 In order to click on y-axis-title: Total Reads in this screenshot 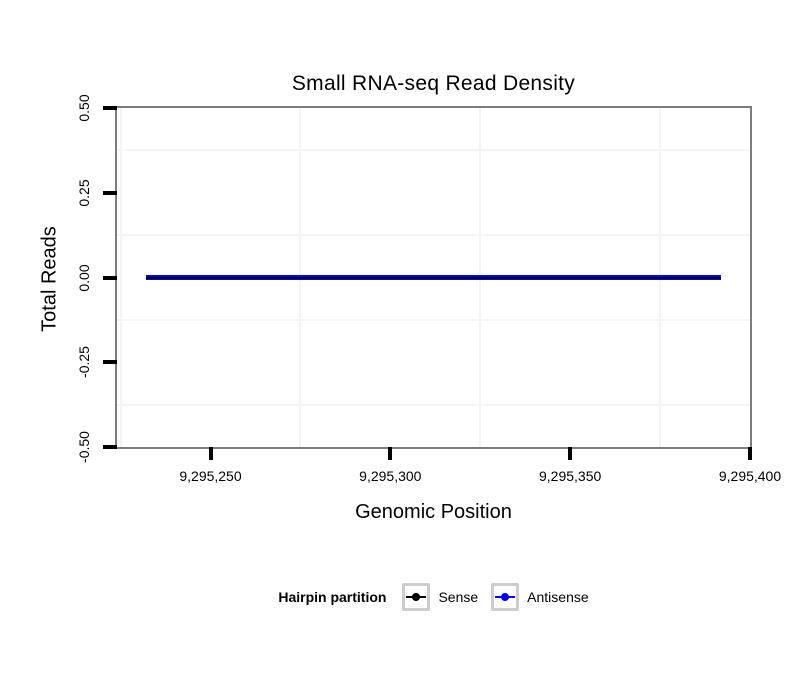, I will do `click(49, 279)`.